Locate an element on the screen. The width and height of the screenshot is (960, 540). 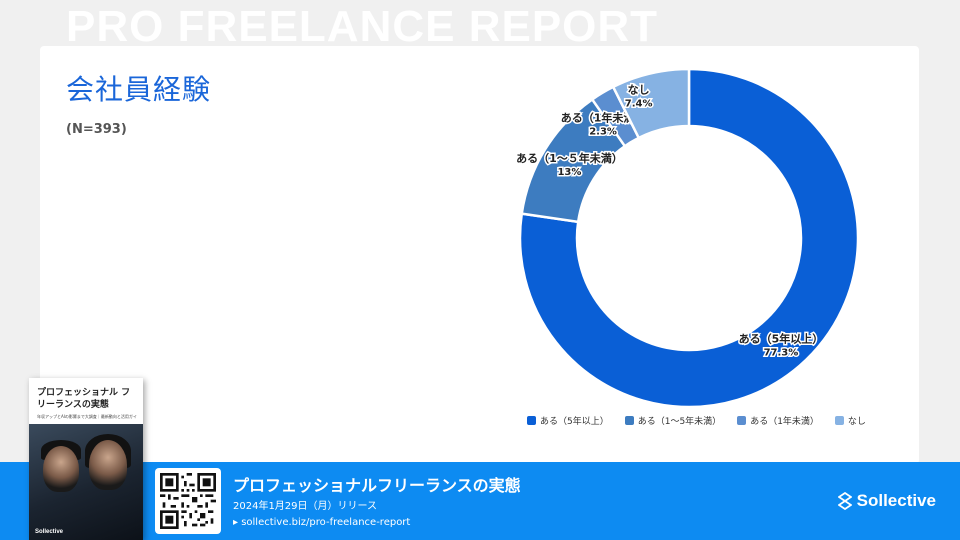
footer-report-title: プロフェッショナルフリーランスの実態 is located at coordinates (377, 485).